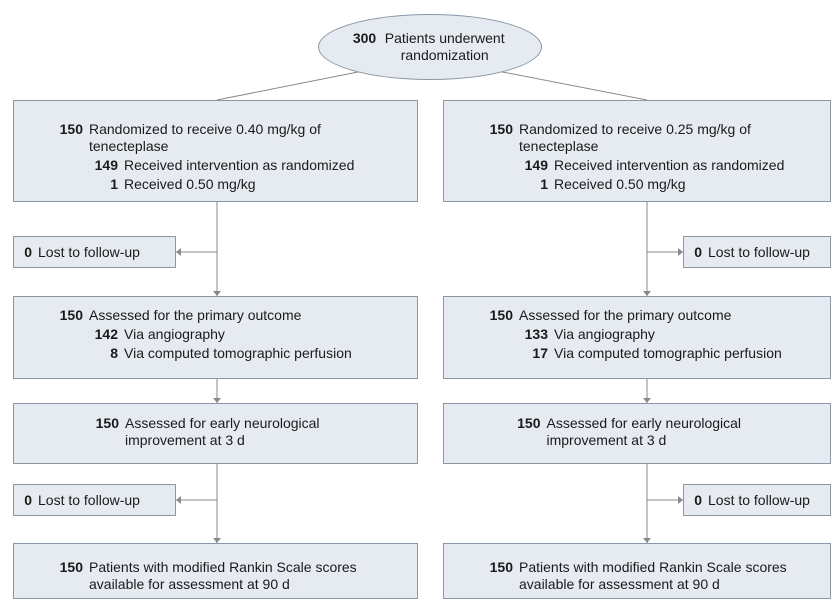  Describe the element at coordinates (536, 334) in the screenshot. I see `count: 133` at that location.